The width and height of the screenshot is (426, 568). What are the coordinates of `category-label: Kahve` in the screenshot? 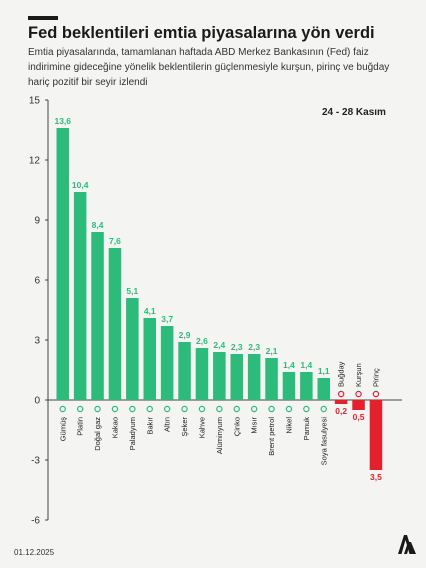 It's located at (201, 427).